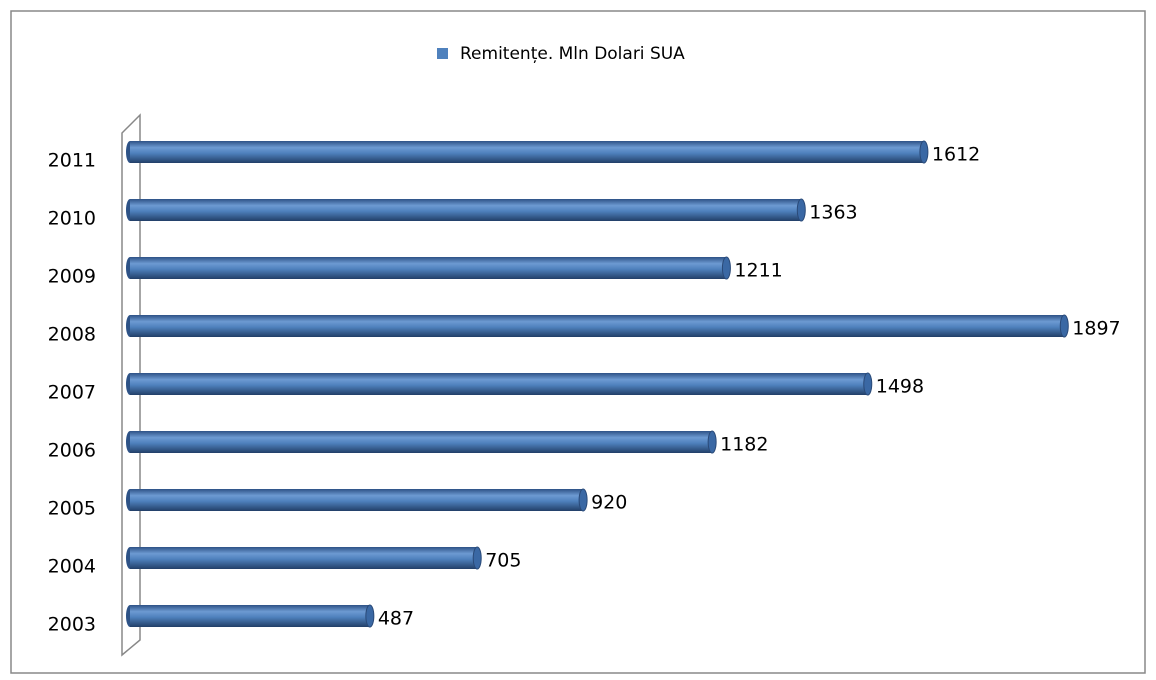 The image size is (1156, 680). What do you see at coordinates (72, 335) in the screenshot?
I see `y-tick-label: 2008` at bounding box center [72, 335].